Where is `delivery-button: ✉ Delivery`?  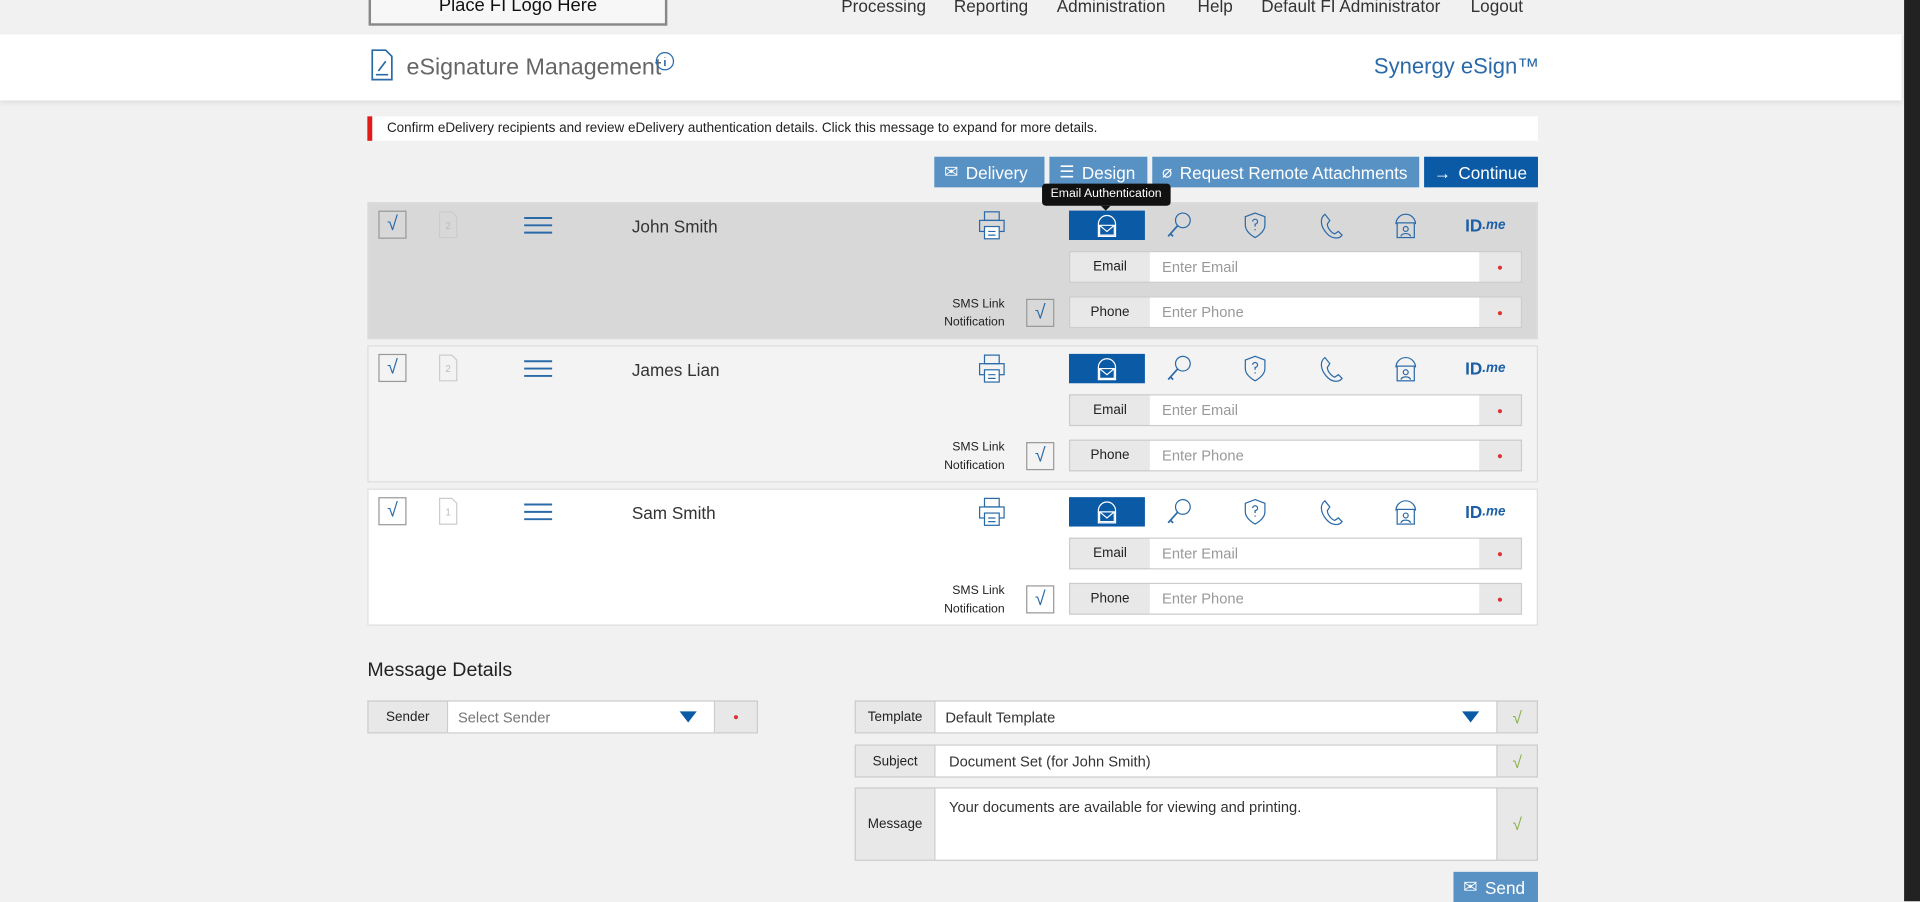
delivery-button: ✉ Delivery is located at coordinates (989, 172).